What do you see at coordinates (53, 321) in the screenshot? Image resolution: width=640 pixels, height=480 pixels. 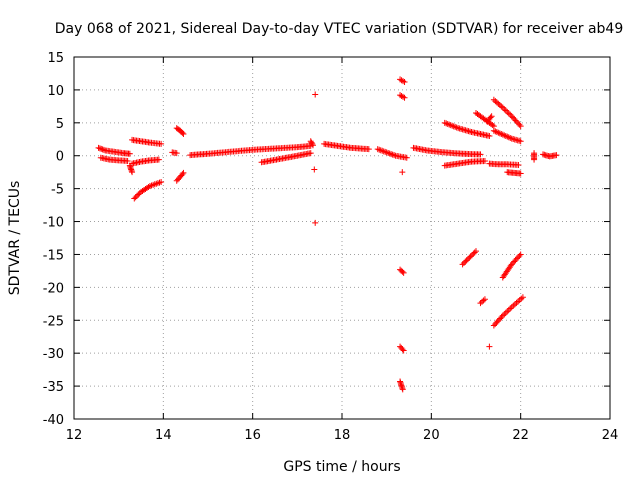 I see `y-tick-label: -25` at bounding box center [53, 321].